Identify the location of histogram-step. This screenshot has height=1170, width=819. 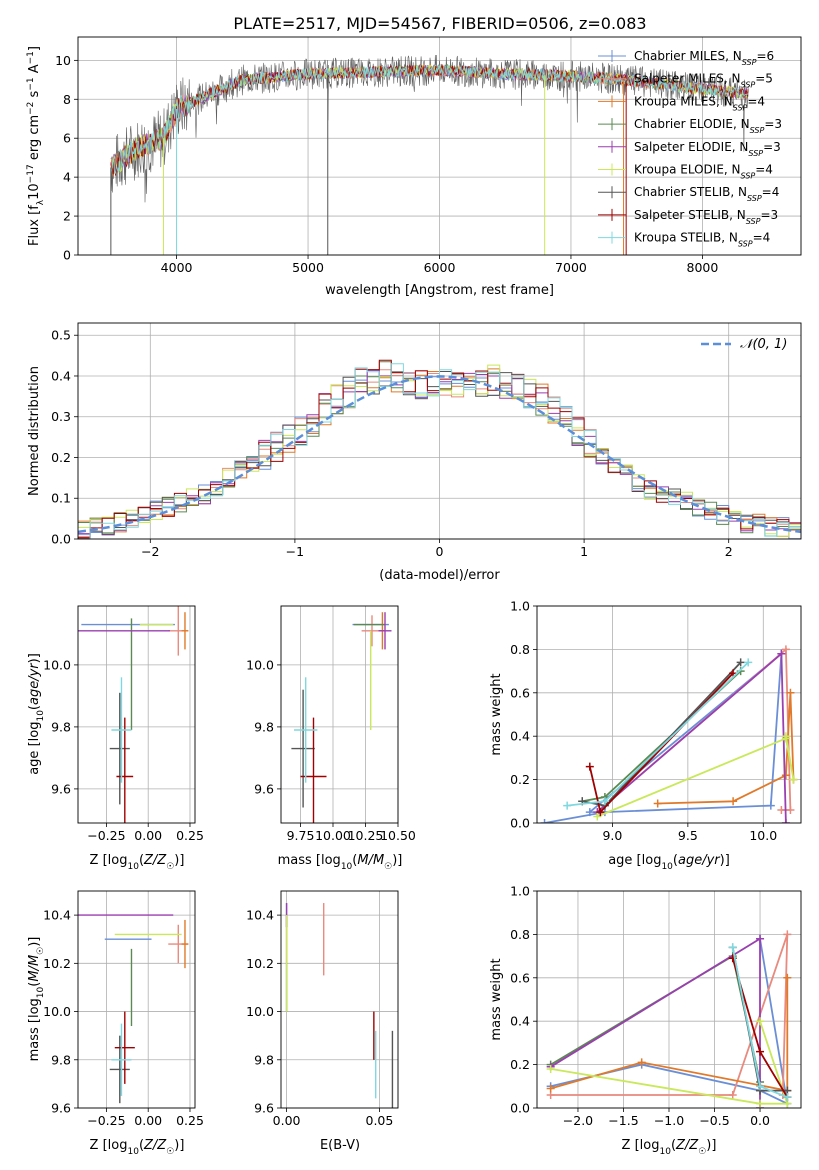
(439, 454).